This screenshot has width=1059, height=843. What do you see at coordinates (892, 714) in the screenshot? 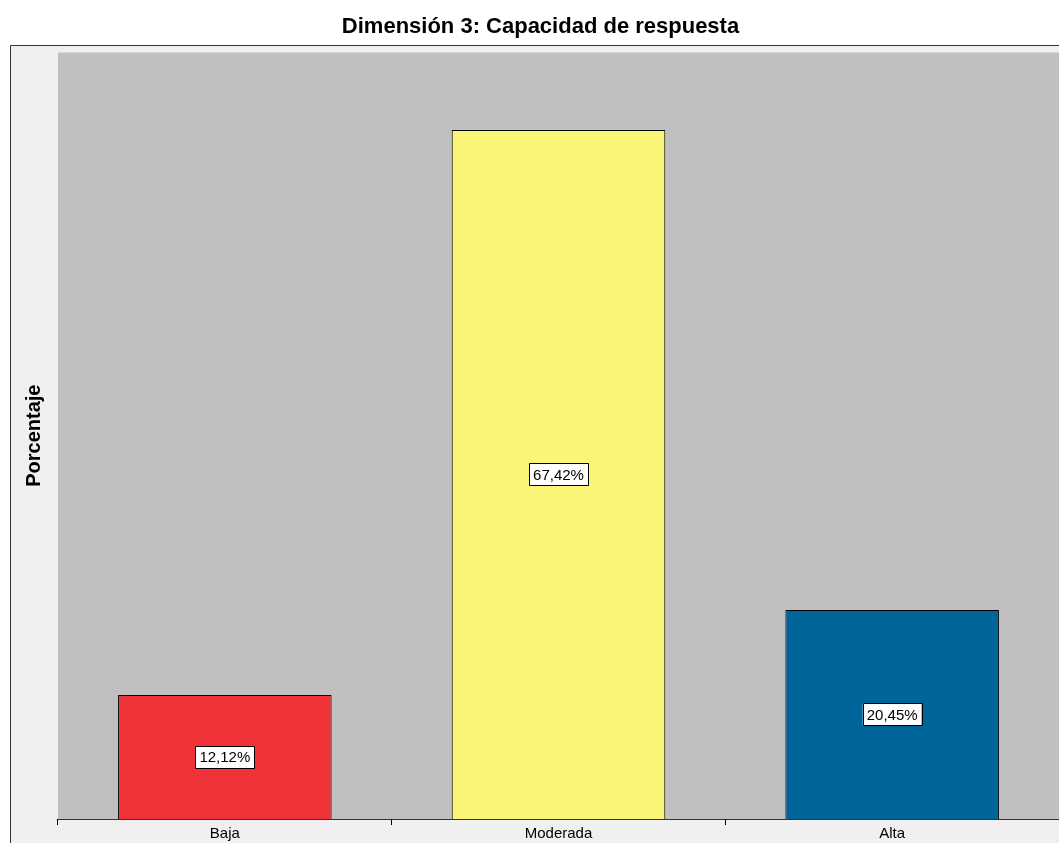
I see `data-label: 20,45%` at bounding box center [892, 714].